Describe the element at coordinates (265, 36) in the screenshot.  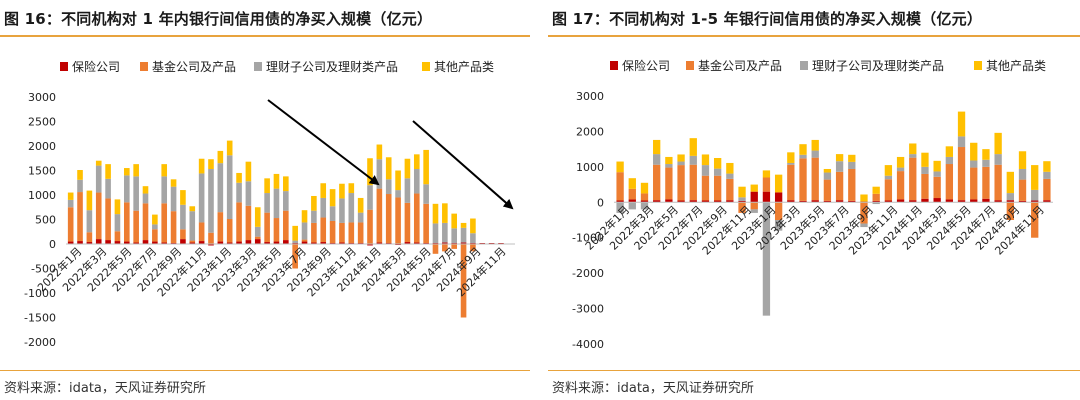
I see `title-divider` at that location.